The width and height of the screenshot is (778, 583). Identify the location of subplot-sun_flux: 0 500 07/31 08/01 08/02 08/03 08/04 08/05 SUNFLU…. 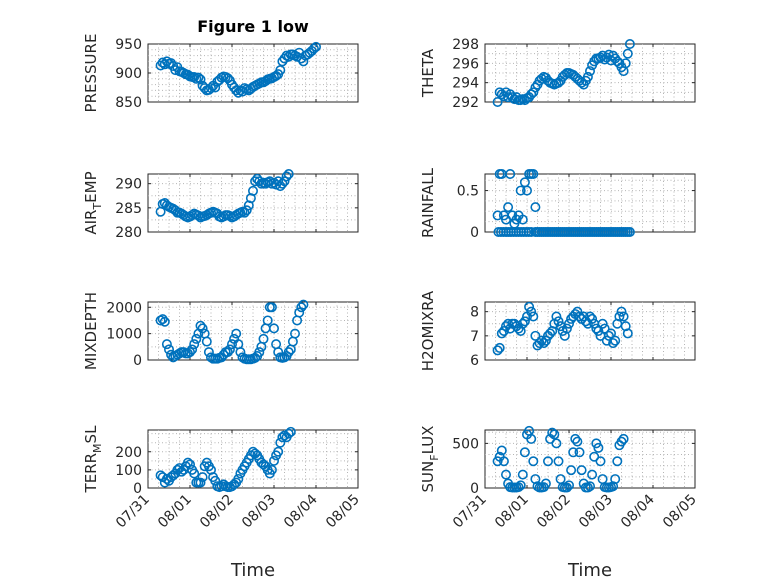
(559, 503).